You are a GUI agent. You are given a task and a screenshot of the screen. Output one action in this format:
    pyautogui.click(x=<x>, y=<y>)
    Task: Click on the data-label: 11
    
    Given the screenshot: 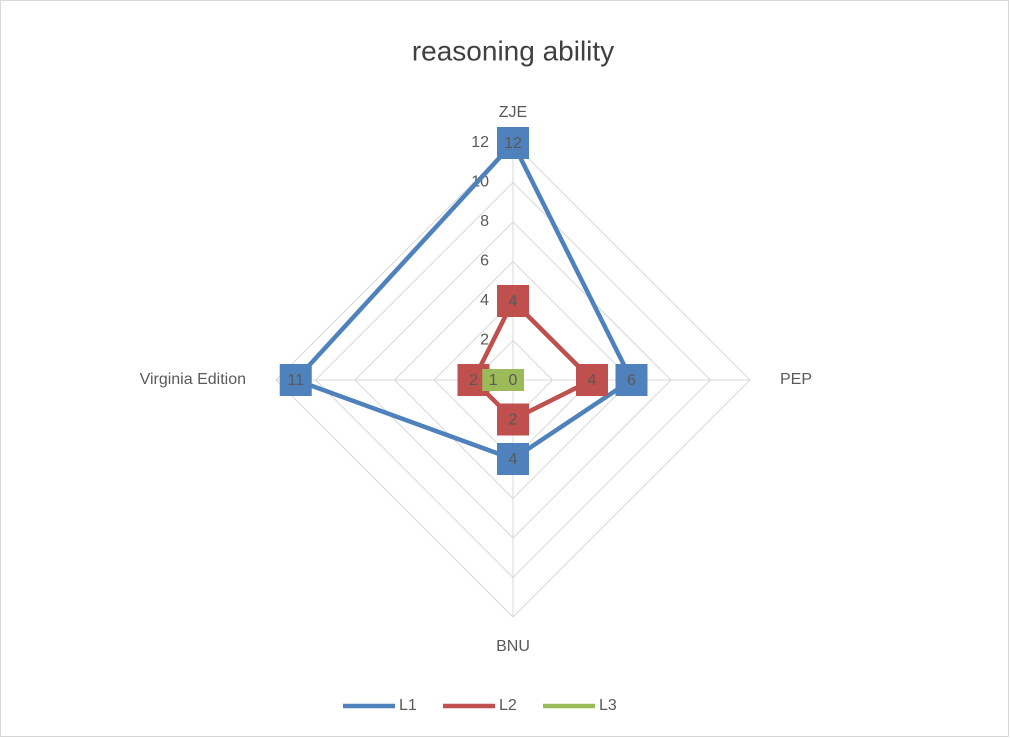 What is the action you would take?
    pyautogui.click(x=295, y=380)
    